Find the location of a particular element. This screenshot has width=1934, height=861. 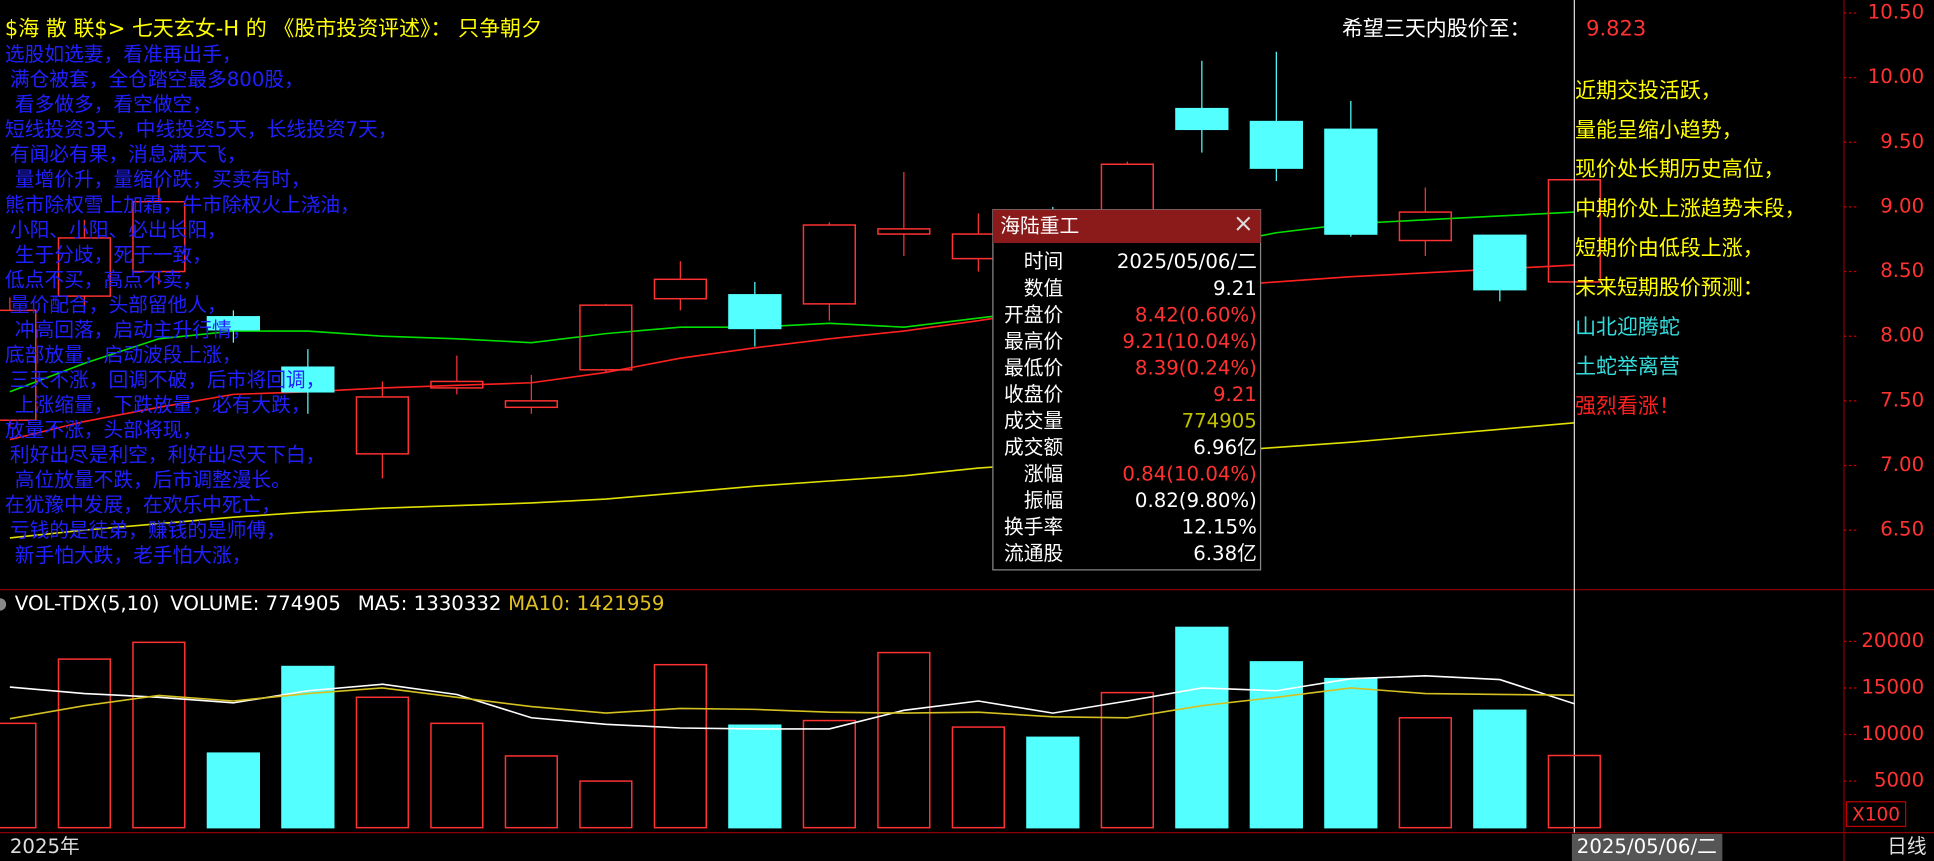

y-tick-label: 7.00 is located at coordinates (1902, 464).